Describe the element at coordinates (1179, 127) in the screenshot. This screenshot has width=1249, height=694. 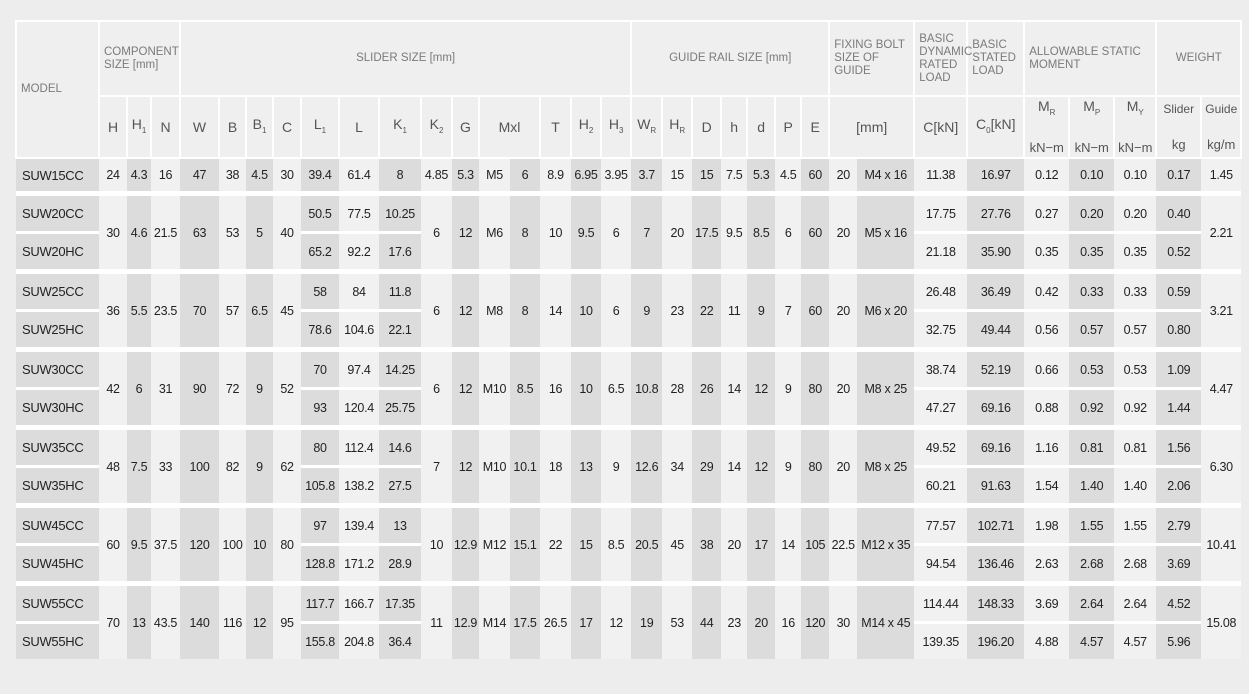
I see `header-slider: Slider kg` at that location.